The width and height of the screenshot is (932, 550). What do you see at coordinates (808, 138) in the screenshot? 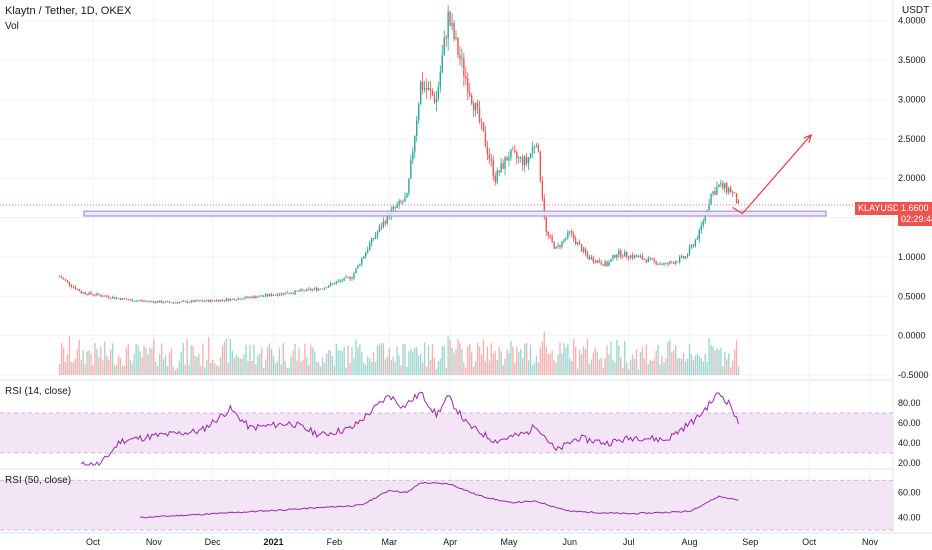
I see `forecast-arrow-head` at bounding box center [808, 138].